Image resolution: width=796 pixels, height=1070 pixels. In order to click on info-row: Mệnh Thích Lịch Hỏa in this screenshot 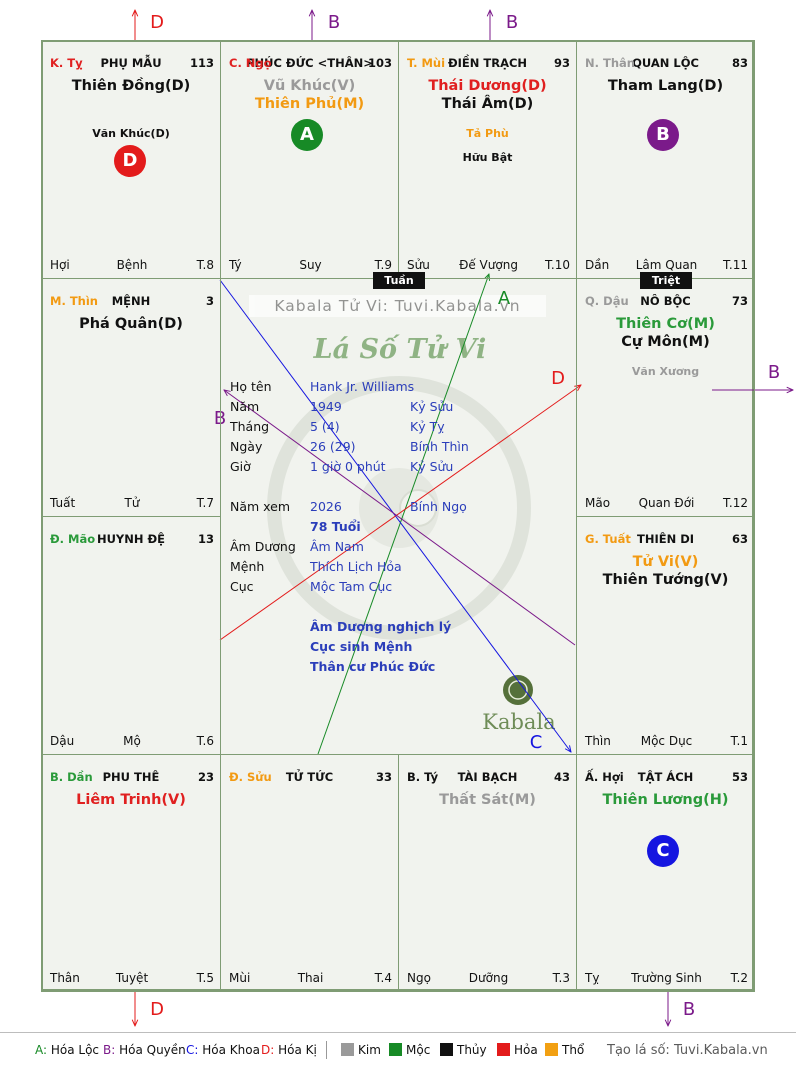, I will do `click(380, 567)`.